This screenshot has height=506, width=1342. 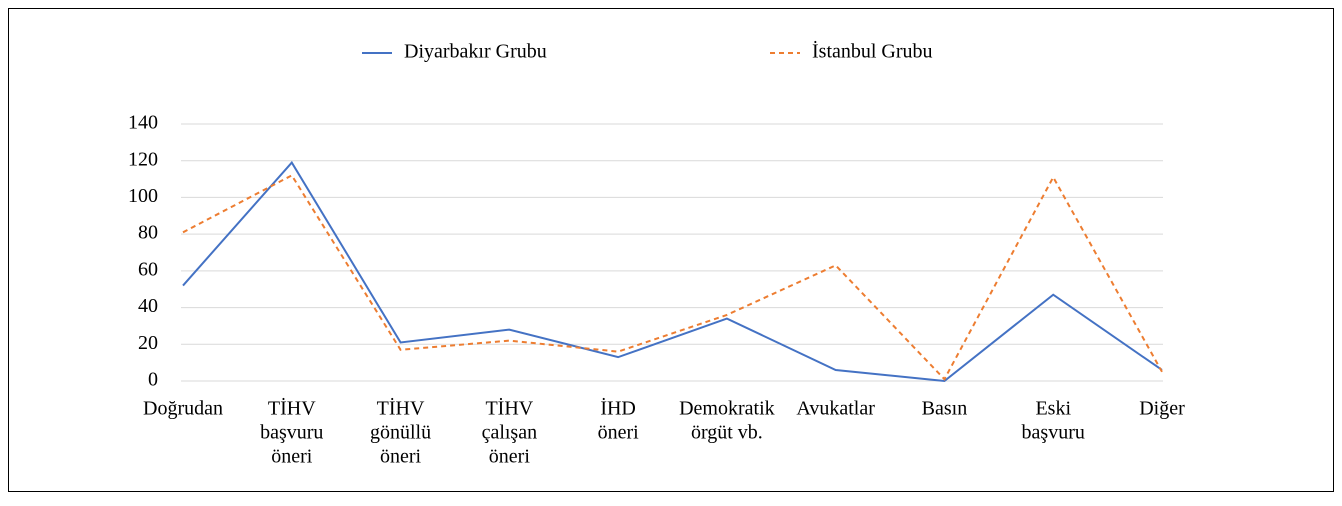 I want to click on x-tick-label: çalışan, so click(x=510, y=433).